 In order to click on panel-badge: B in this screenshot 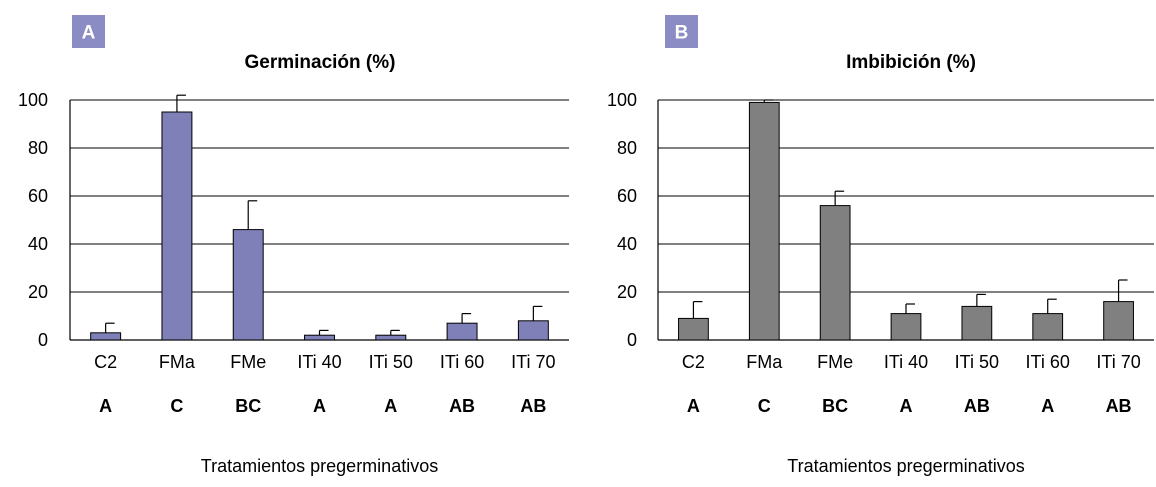, I will do `click(681, 31)`.